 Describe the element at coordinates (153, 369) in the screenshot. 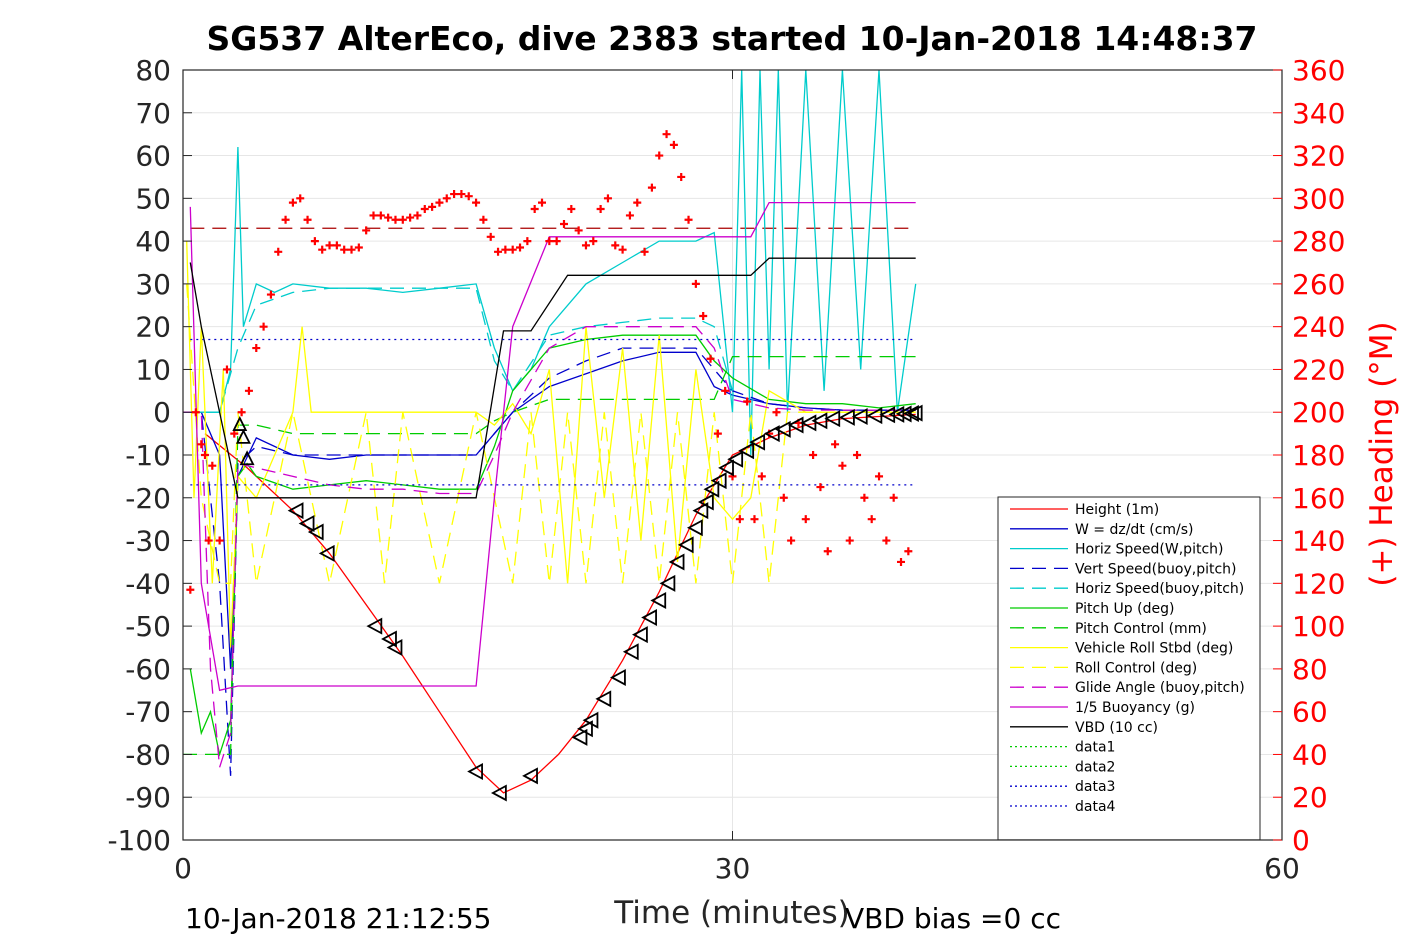

I see `y-tick-label: 10` at that location.